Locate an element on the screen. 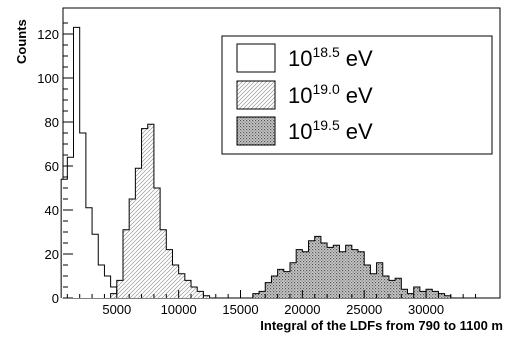 The width and height of the screenshot is (508, 341). y-tick-label-4: 60 is located at coordinates (52, 166).